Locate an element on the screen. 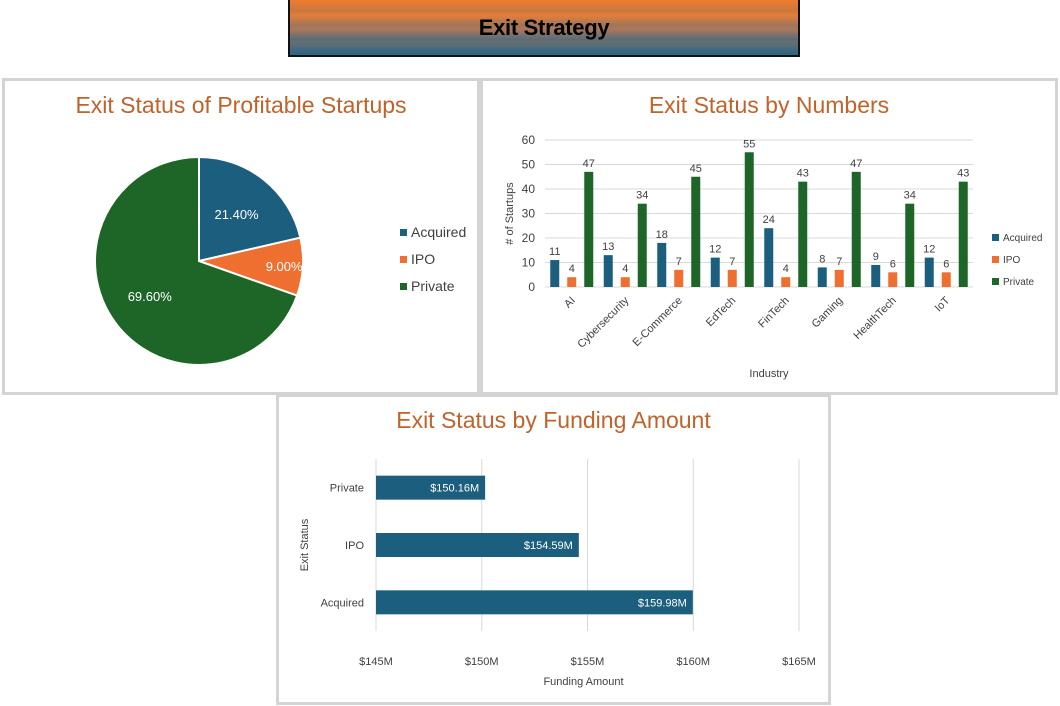 Image resolution: width=1060 pixels, height=706 pixels. bar-data-label: 18 is located at coordinates (662, 235).